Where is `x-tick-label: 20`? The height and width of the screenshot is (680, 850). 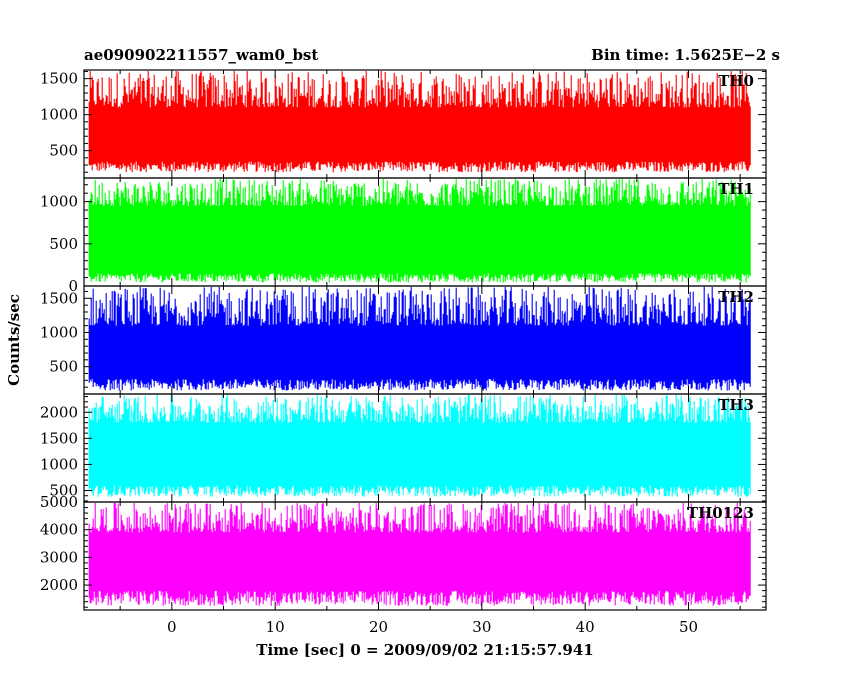 x-tick-label: 20 is located at coordinates (378, 627).